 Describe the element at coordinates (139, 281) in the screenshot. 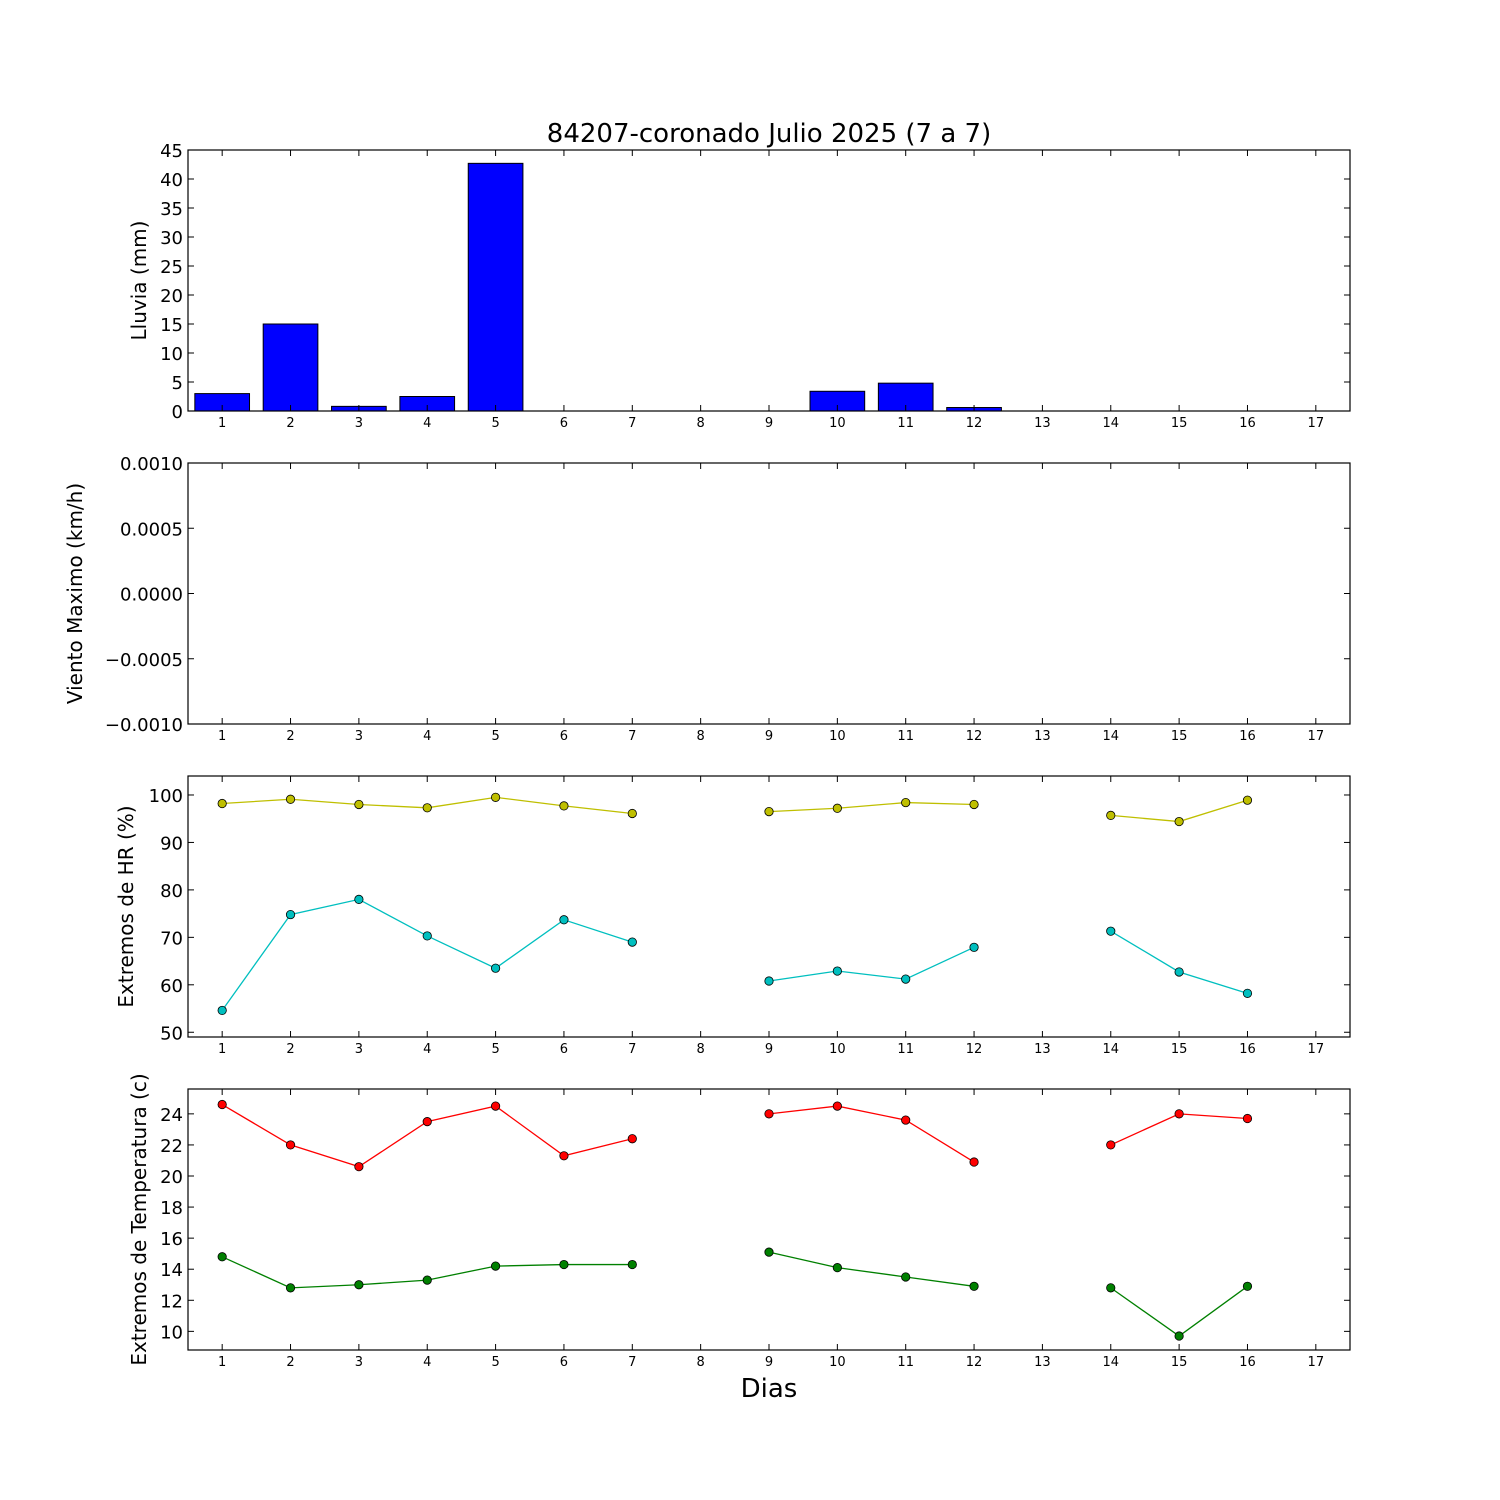

I see `y-axis-label: Lluvia (mm)` at that location.